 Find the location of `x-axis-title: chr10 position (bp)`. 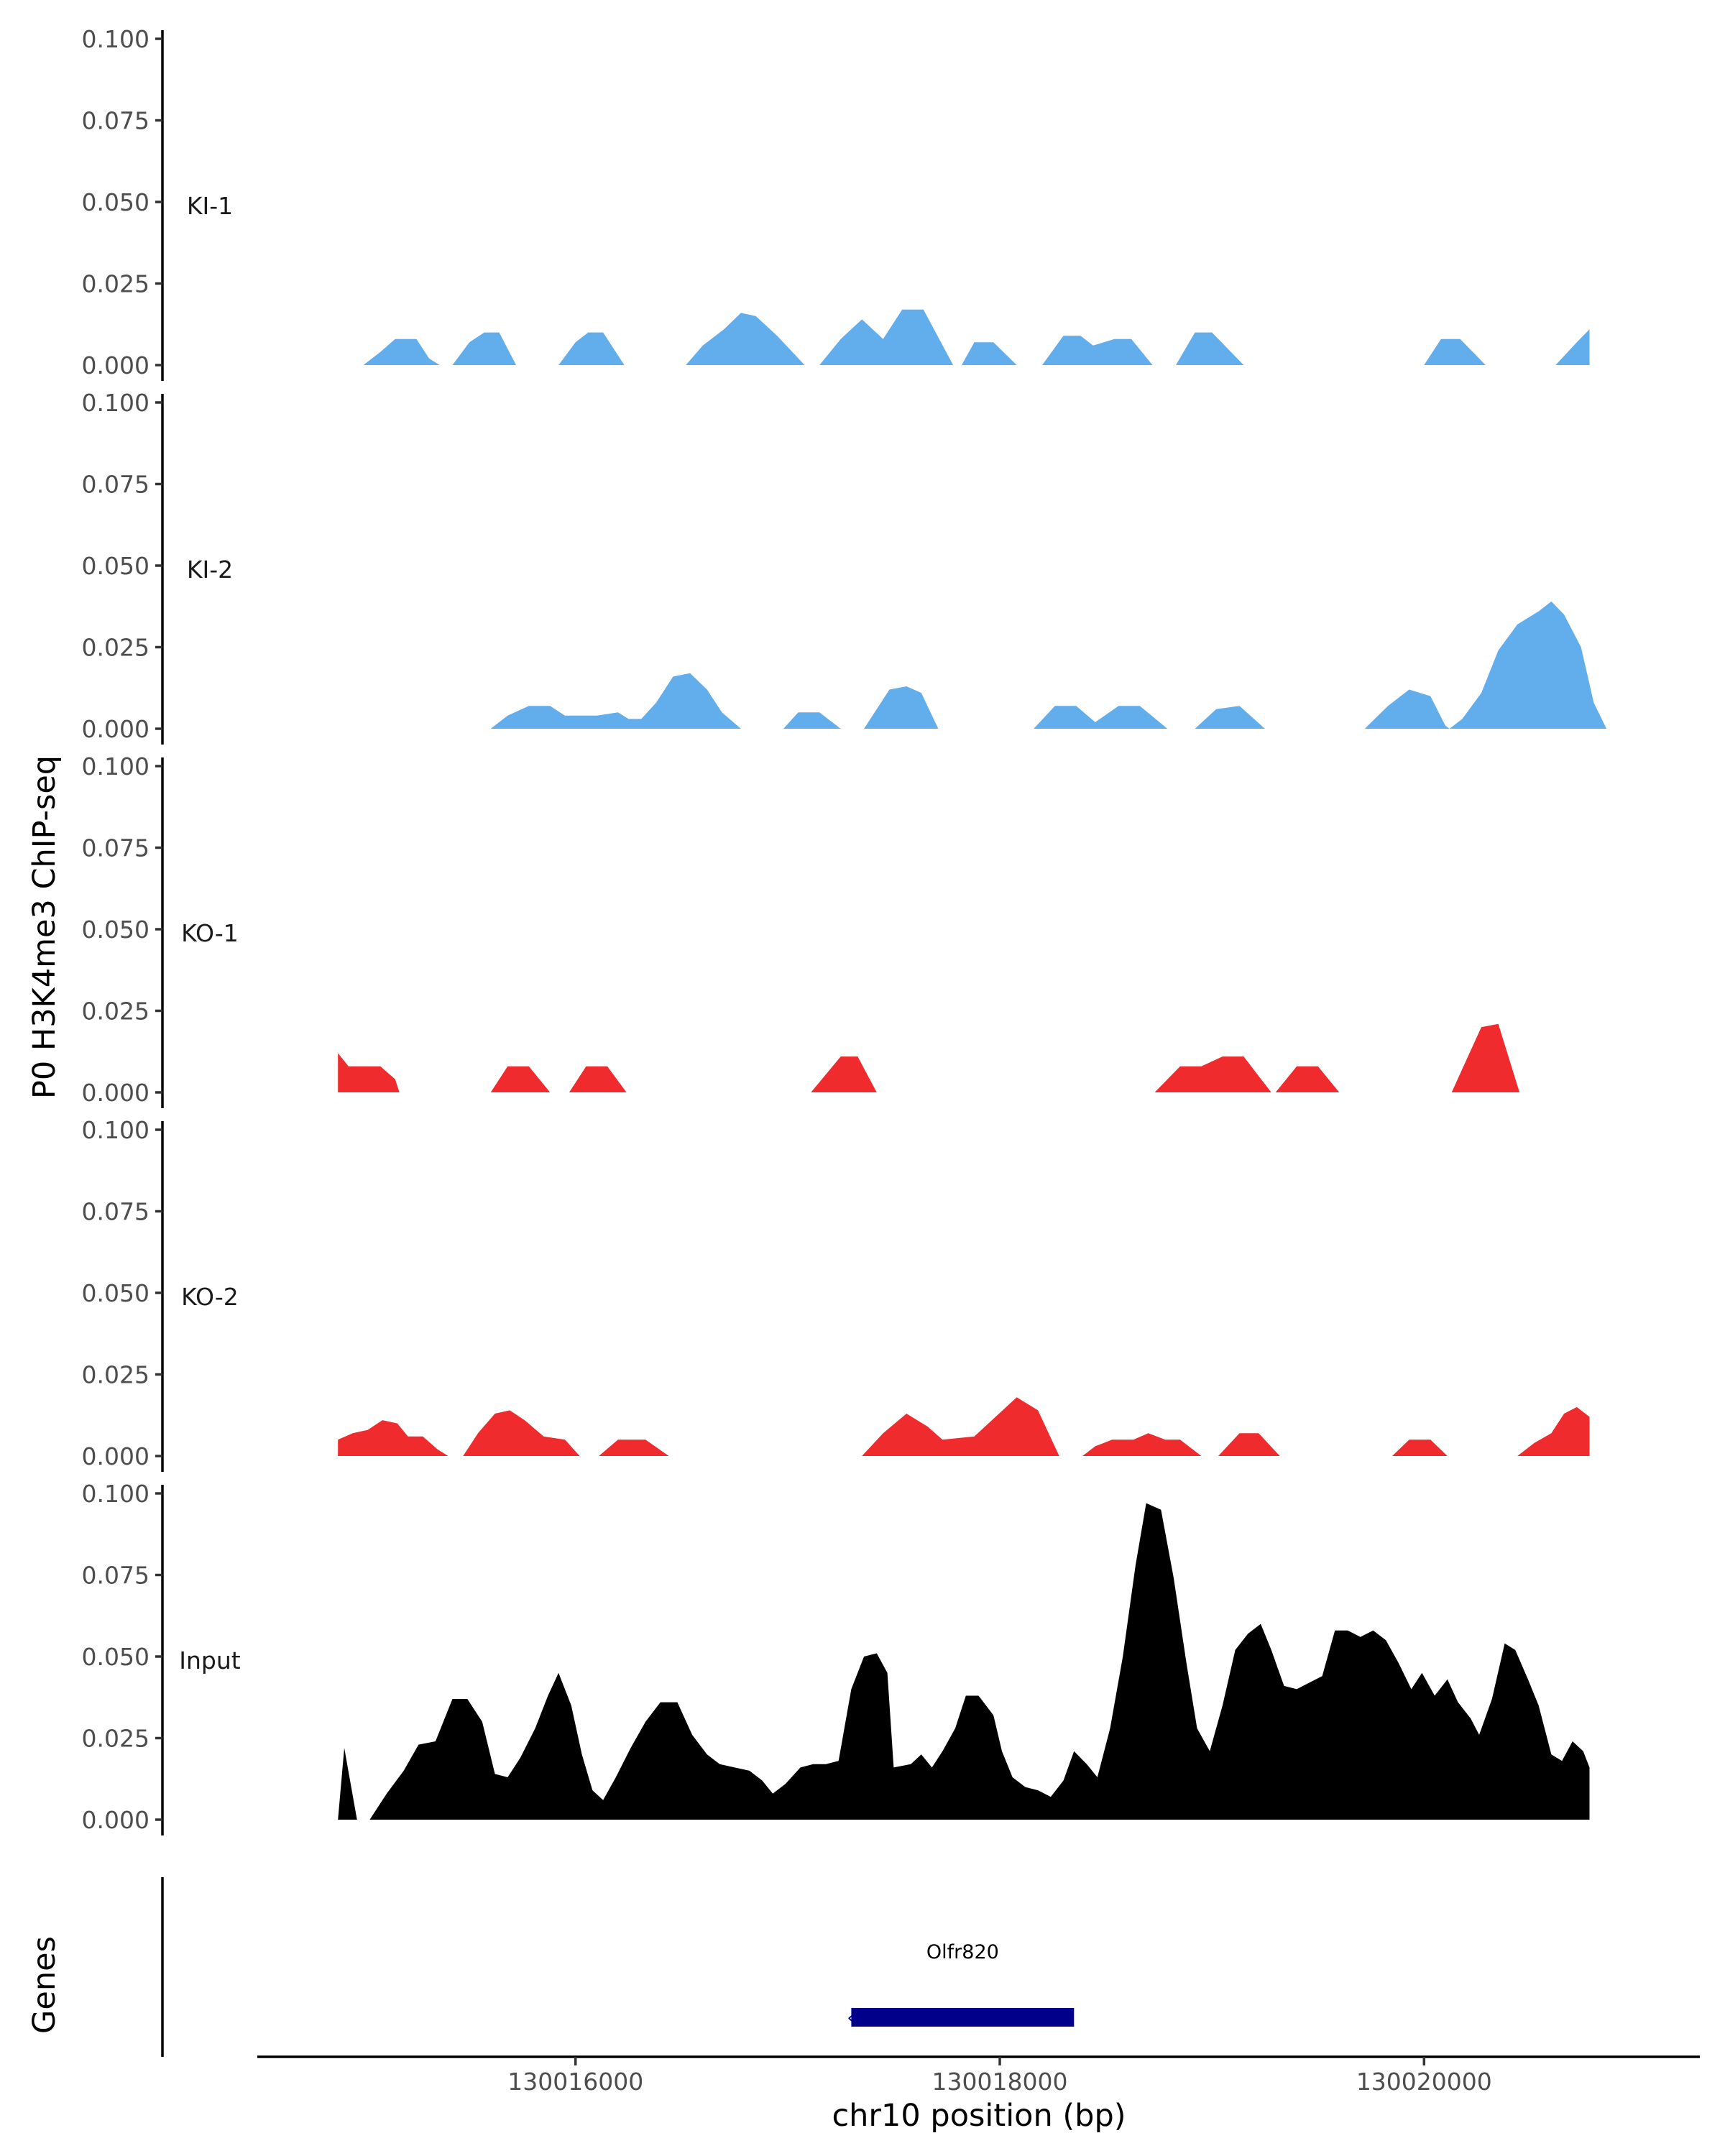

x-axis-title: chr10 position (bp) is located at coordinates (979, 2116).